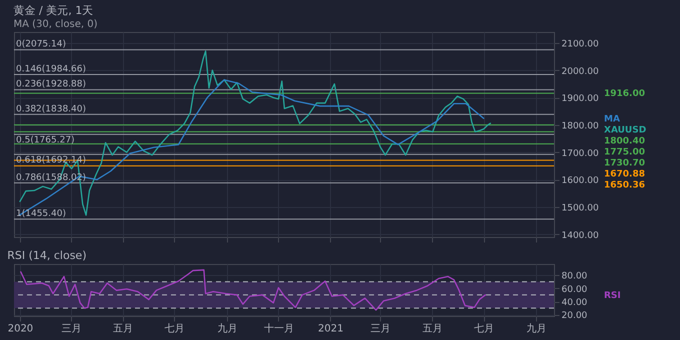  Describe the element at coordinates (331, 329) in the screenshot. I see `x-tick-label: 2021` at that location.